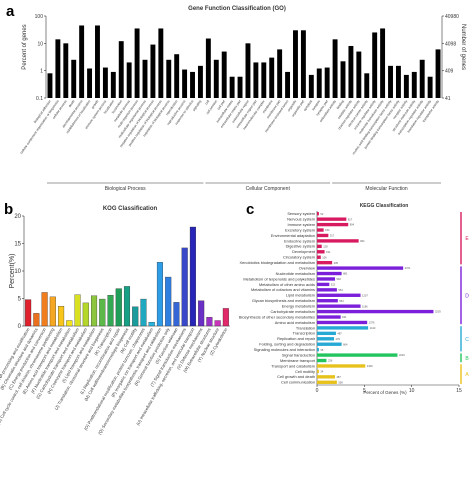 This screenshot has height=478, width=474. Describe the element at coordinates (467, 296) in the screenshot. I see `kegg-group-label: D` at that location.